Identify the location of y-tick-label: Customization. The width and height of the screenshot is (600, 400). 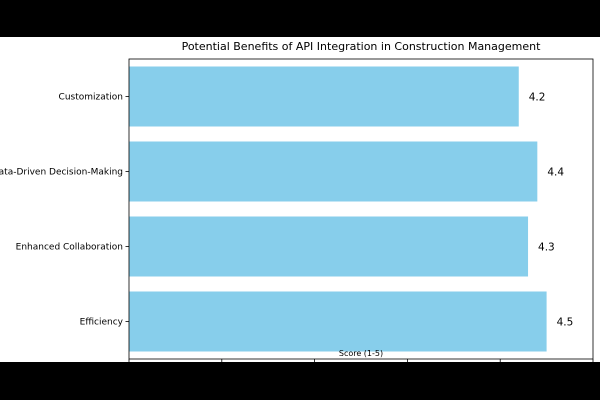
(91, 98).